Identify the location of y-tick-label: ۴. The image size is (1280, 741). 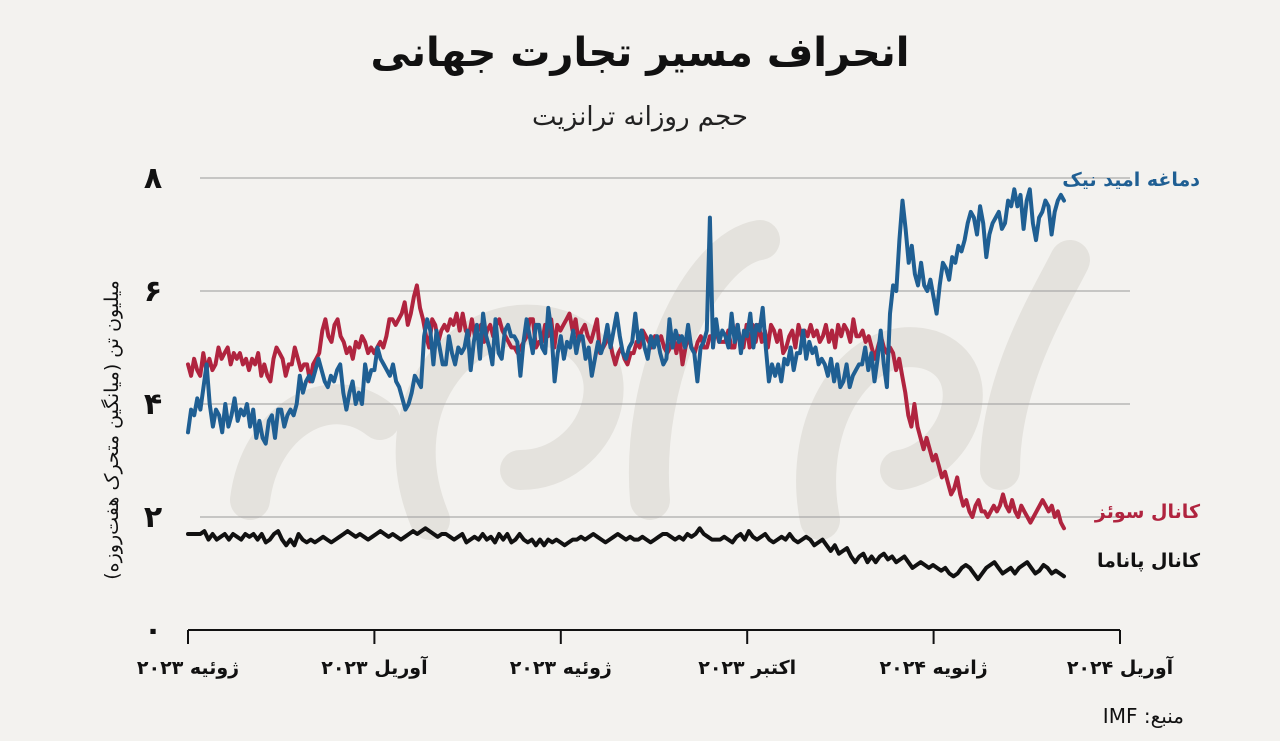
(153, 404).